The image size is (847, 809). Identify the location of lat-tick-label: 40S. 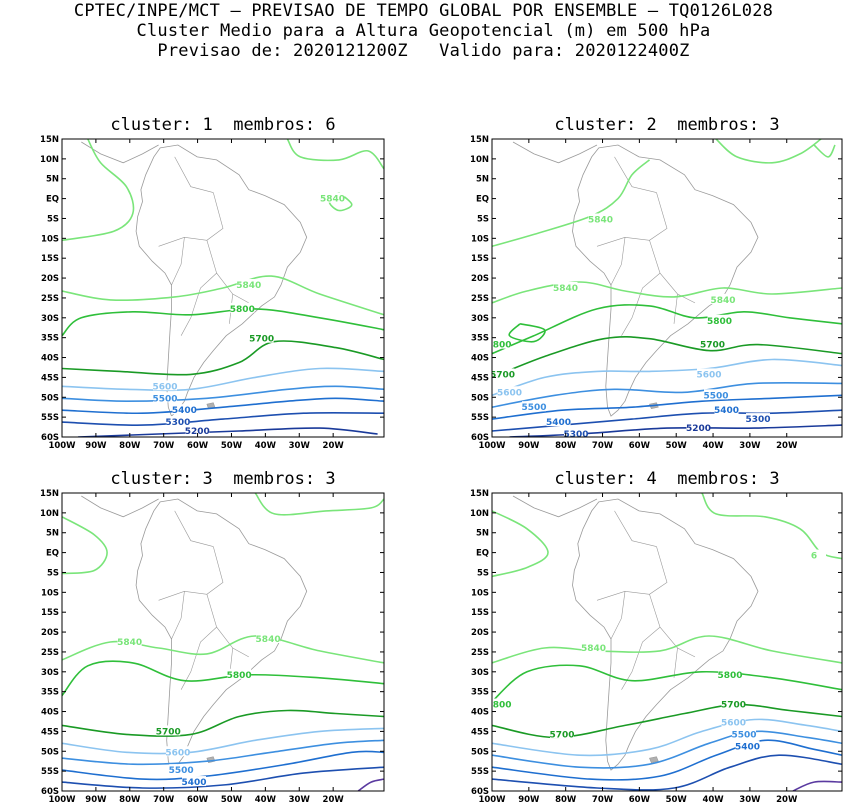
(480, 359).